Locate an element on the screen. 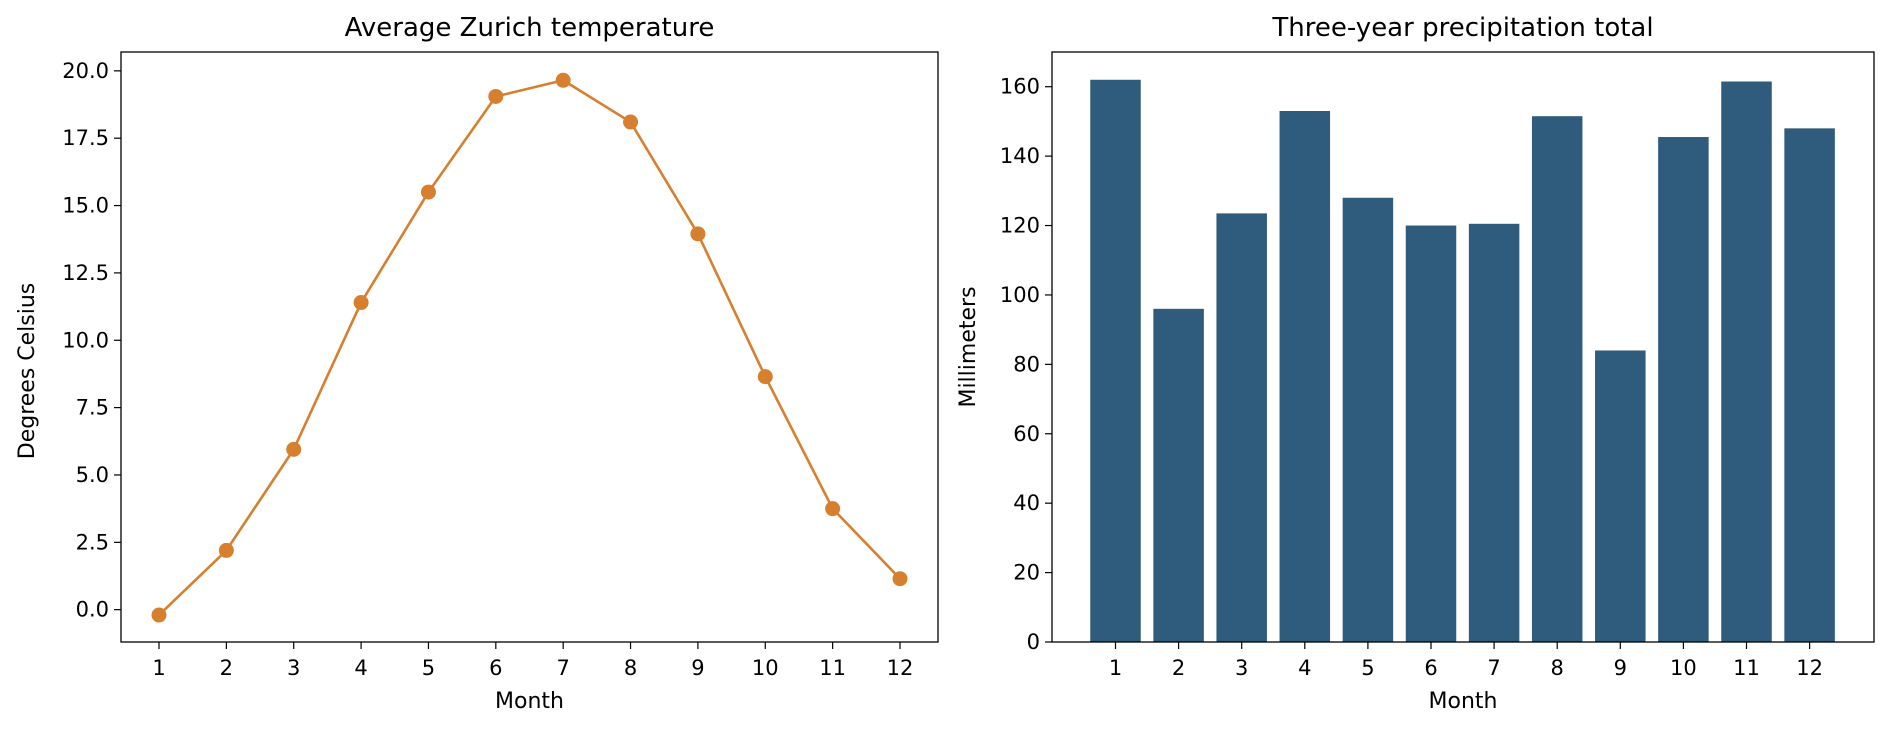 This screenshot has width=1889, height=733. y-tick-label: 140 is located at coordinates (1020, 156).